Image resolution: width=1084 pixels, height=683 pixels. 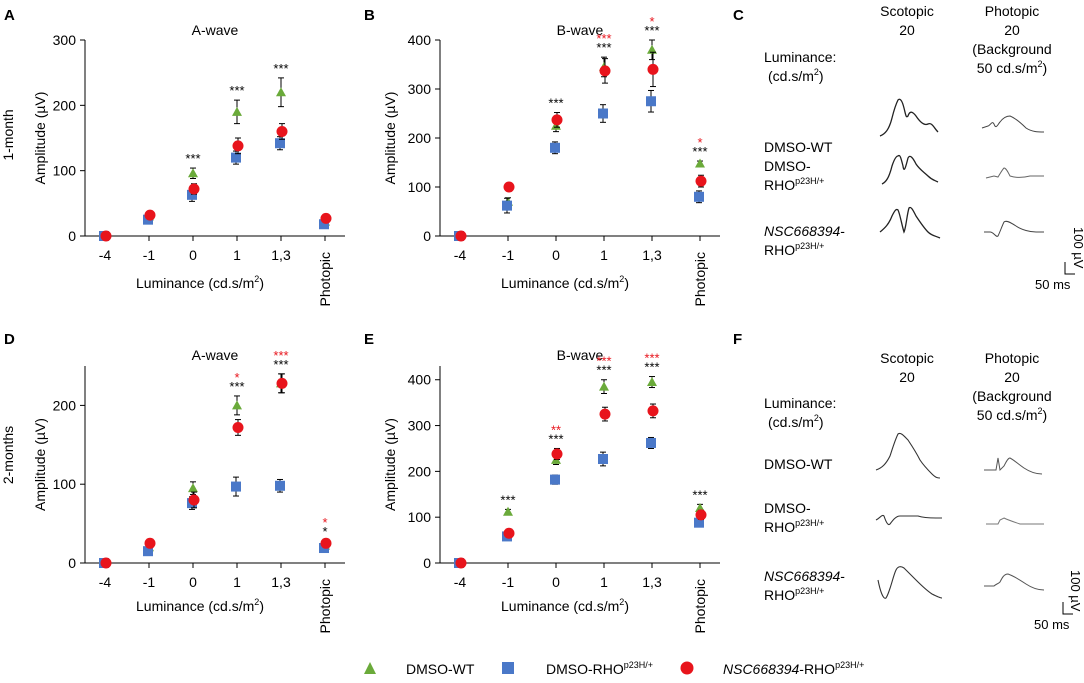 What do you see at coordinates (700, 606) in the screenshot?
I see `x-tick-label-e: Photopic` at bounding box center [700, 606].